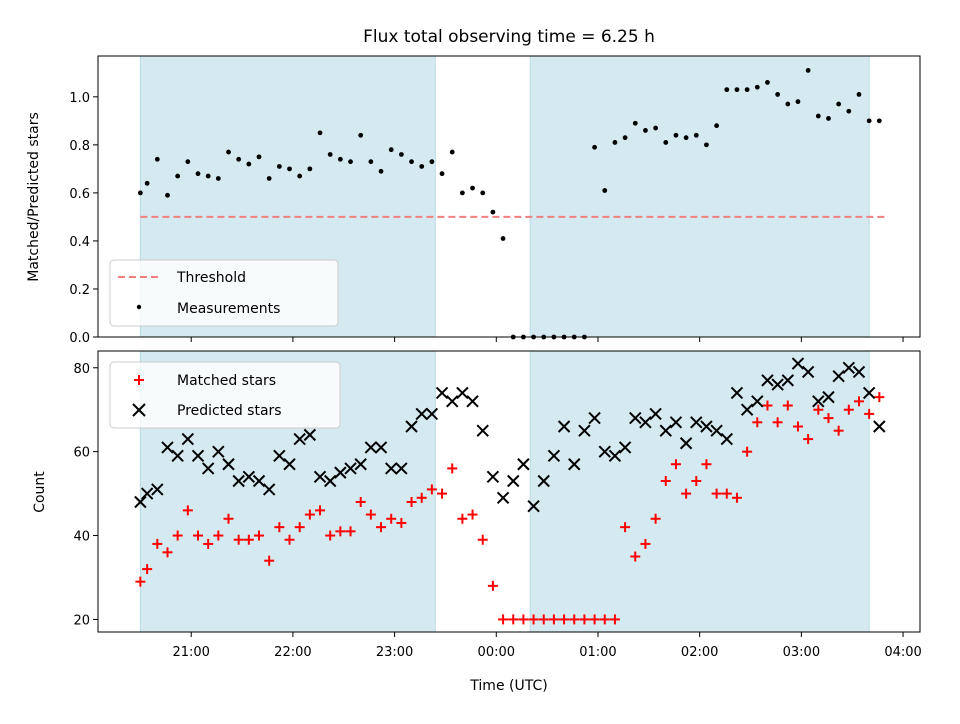 The height and width of the screenshot is (724, 960). What do you see at coordinates (226, 381) in the screenshot?
I see `legend-matched-label: Matched stars` at bounding box center [226, 381].